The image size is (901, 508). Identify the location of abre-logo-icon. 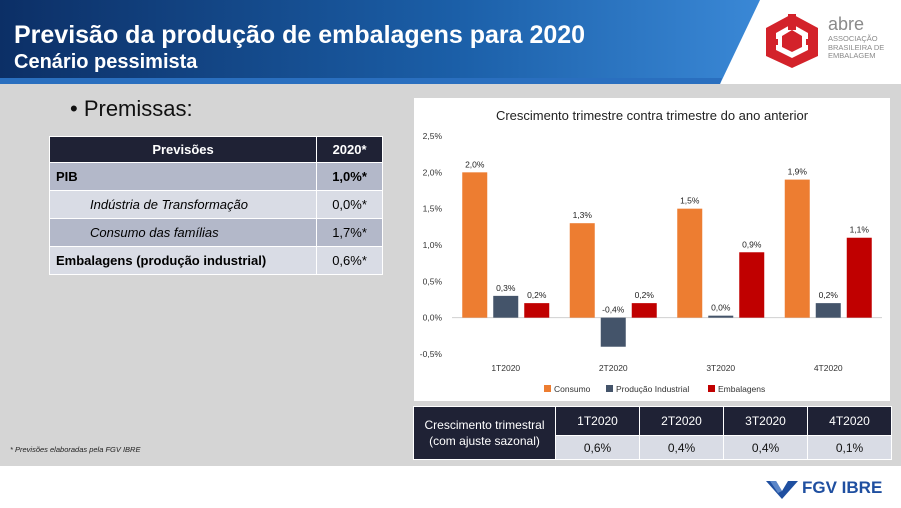
(792, 41).